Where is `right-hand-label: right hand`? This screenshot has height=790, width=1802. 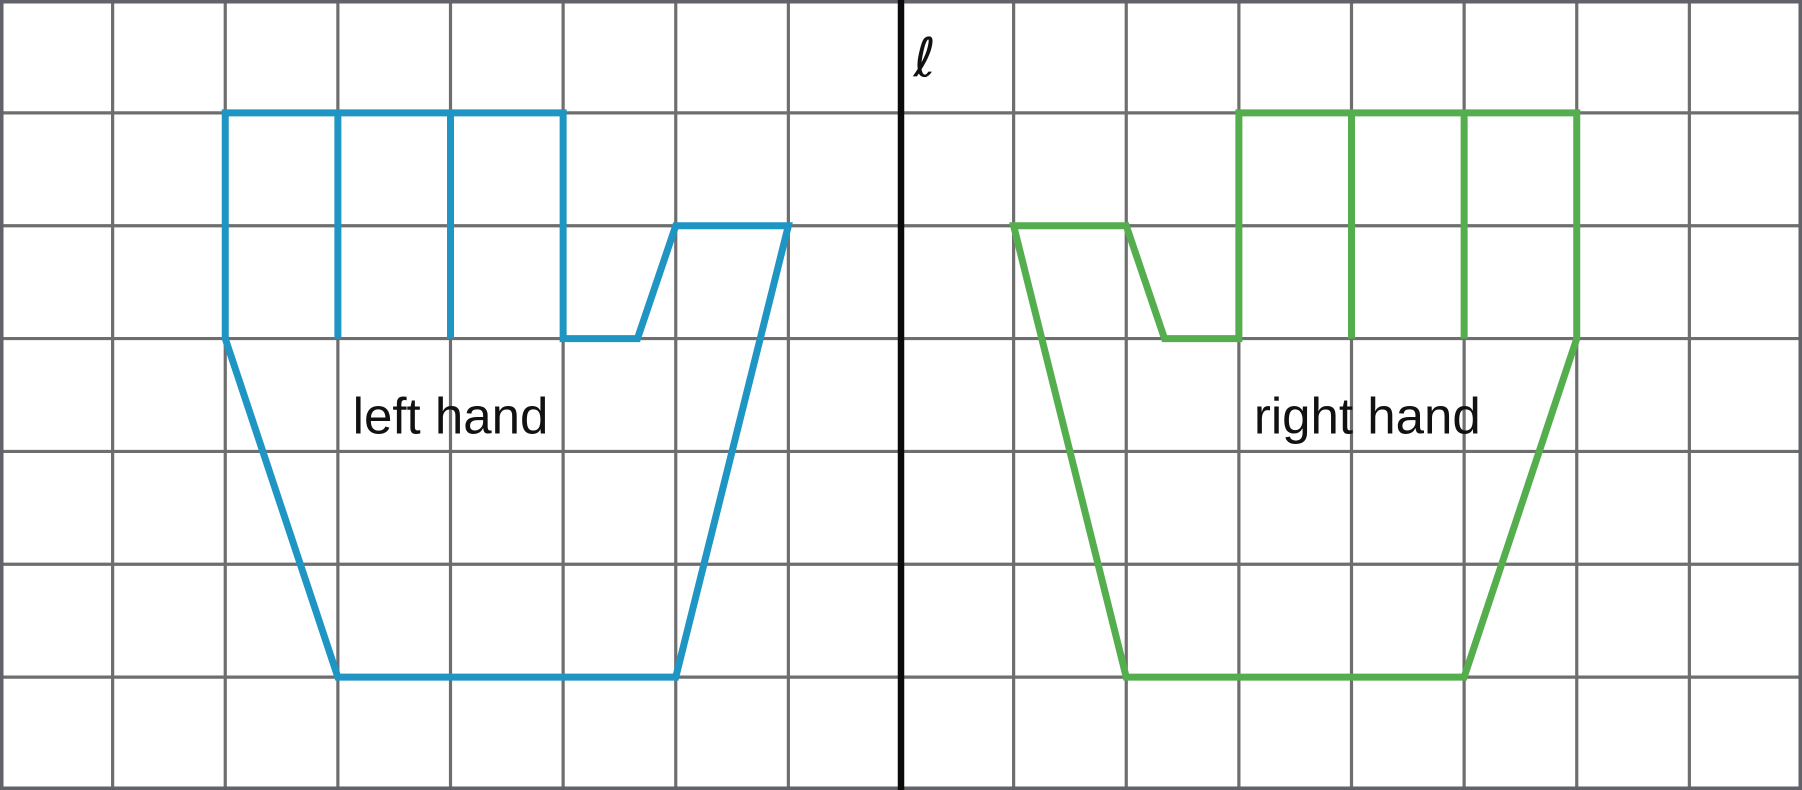 right-hand-label: right hand is located at coordinates (1367, 415).